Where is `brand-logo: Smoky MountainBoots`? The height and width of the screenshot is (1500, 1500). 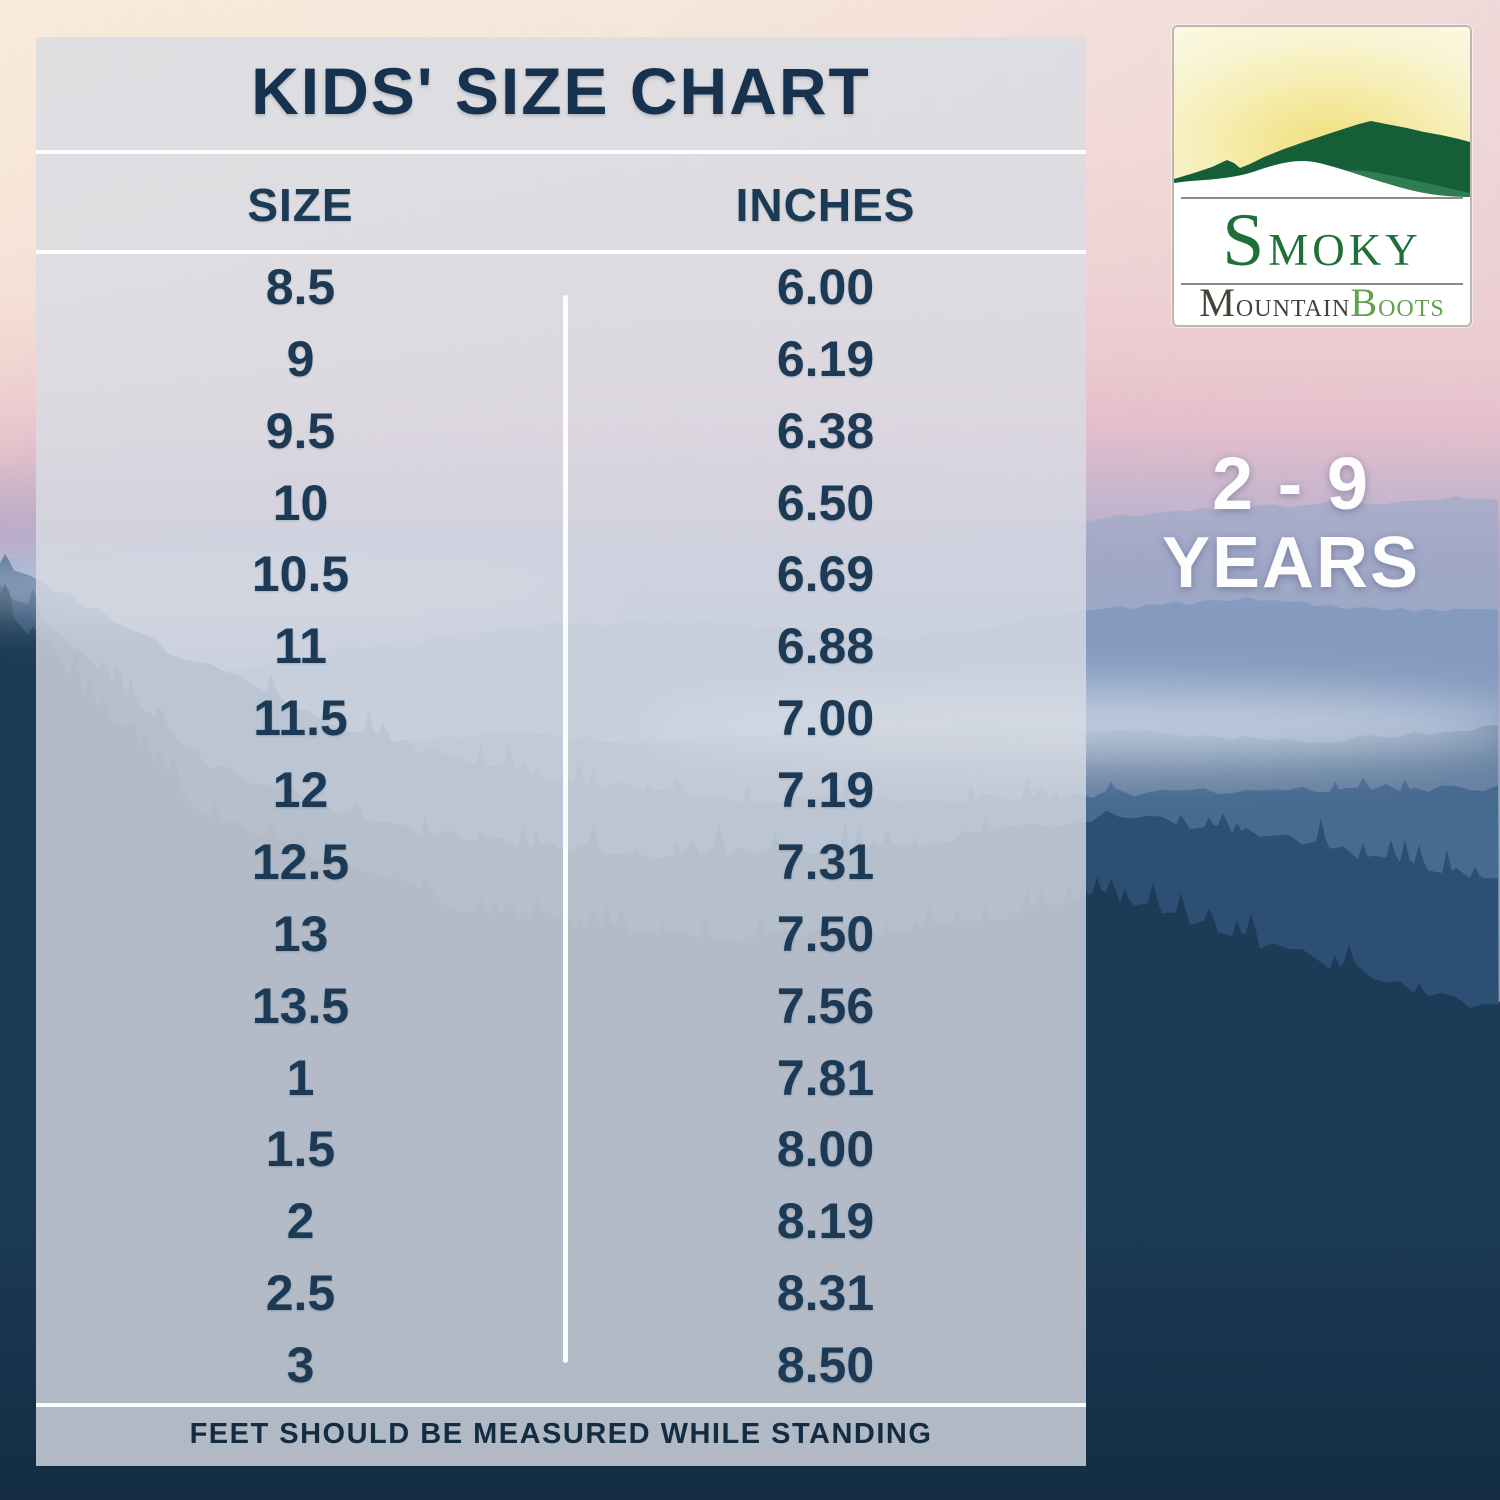
brand-logo: Smoky MountainBoots is located at coordinates (1322, 176).